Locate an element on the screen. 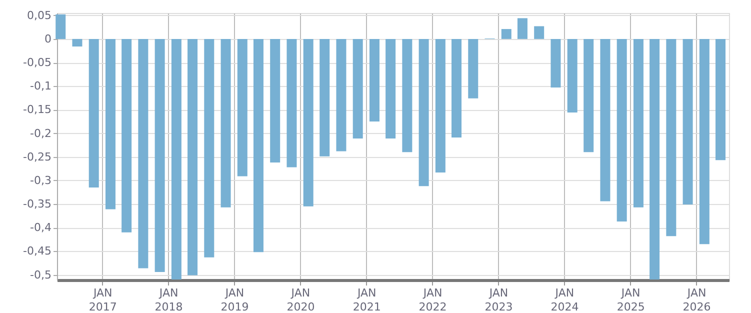  x-tick-label: JAN 2019 is located at coordinates (234, 299).